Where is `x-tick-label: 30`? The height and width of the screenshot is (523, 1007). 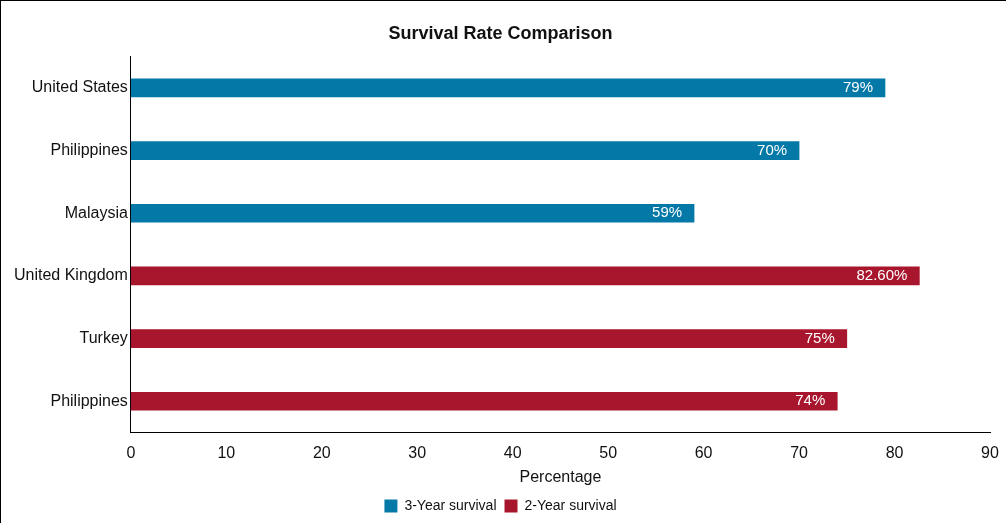
x-tick-label: 30 is located at coordinates (417, 452).